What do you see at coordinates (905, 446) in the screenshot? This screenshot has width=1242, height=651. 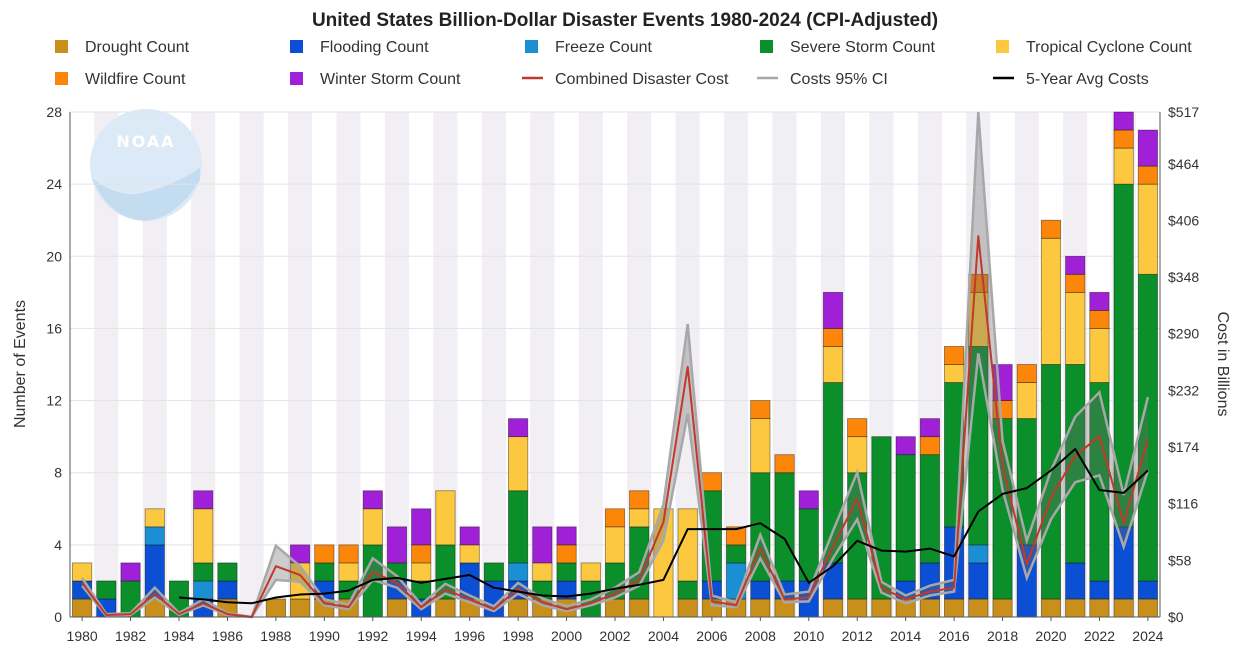 I see `bar-winter-storm-count-2014` at bounding box center [905, 446].